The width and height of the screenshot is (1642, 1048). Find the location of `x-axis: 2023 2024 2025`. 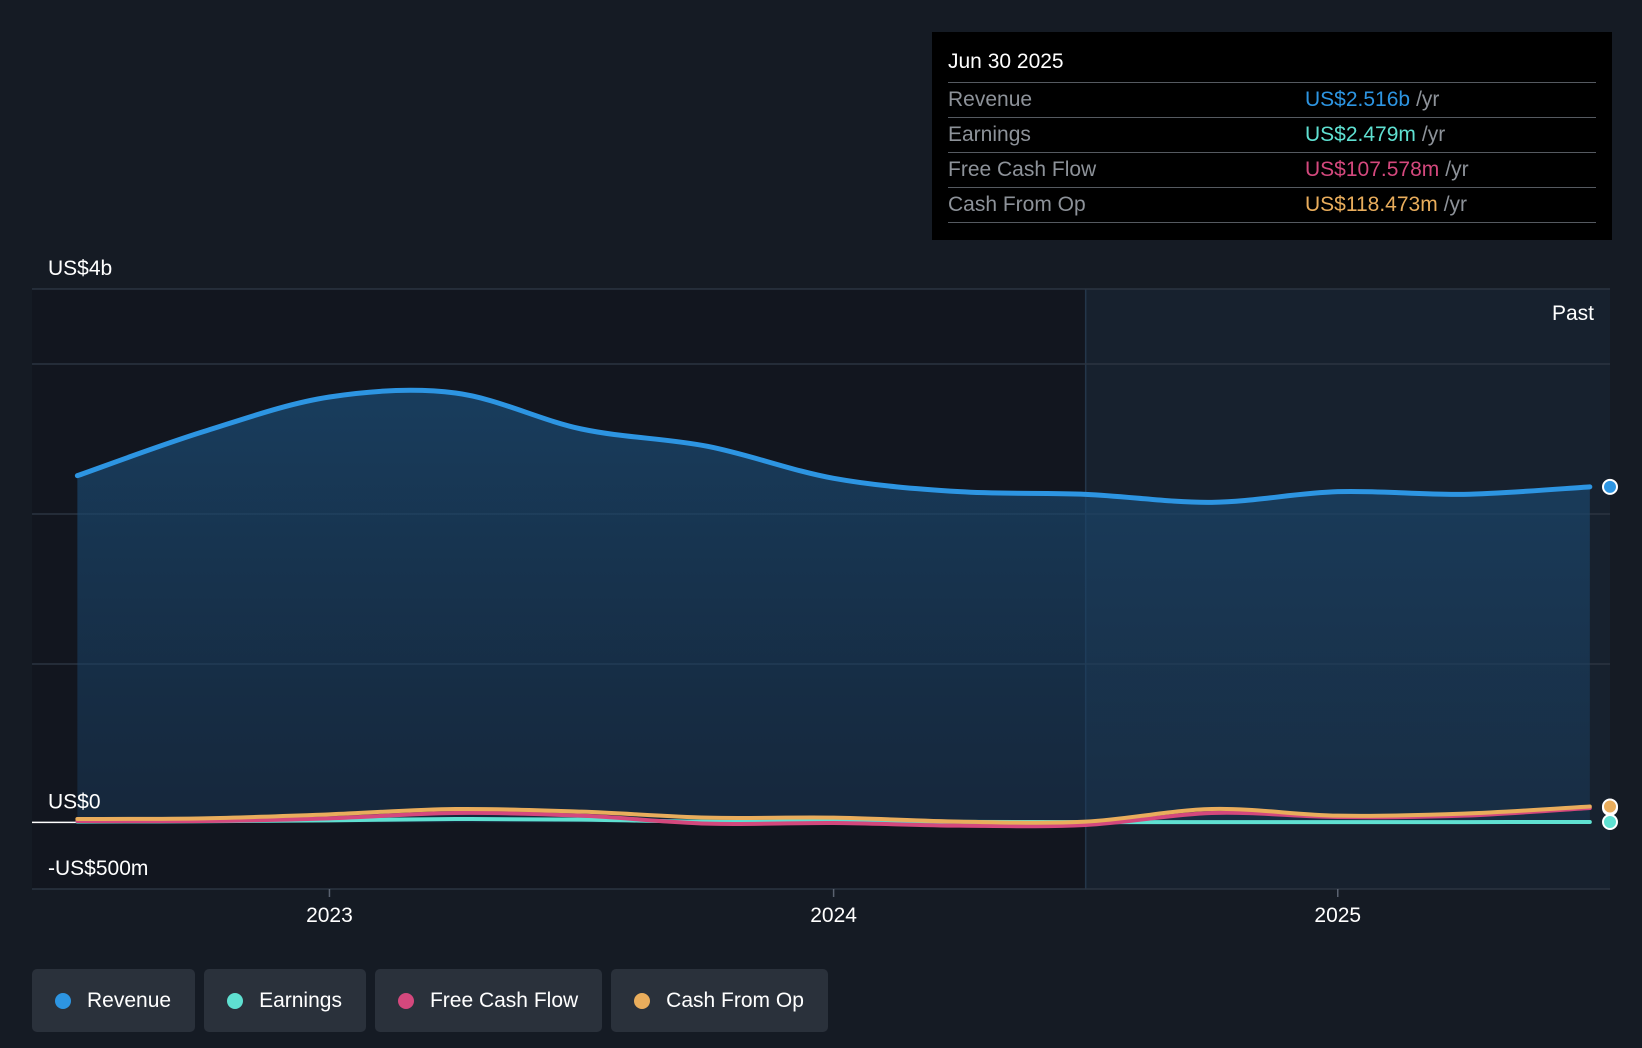

x-axis: 2023 2024 2025 is located at coordinates (833, 908).